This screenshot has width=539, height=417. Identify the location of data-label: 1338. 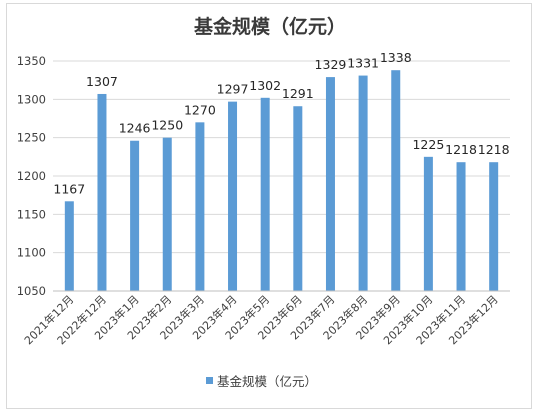
(396, 57).